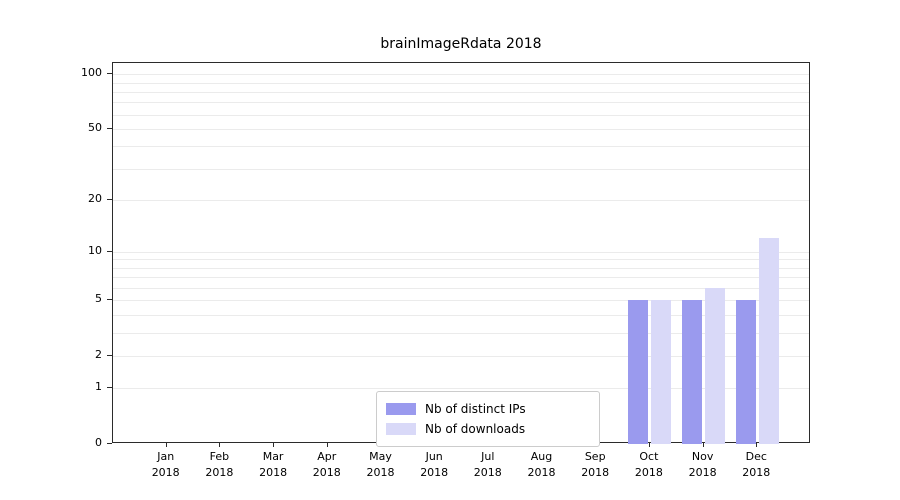 The height and width of the screenshot is (500, 900). What do you see at coordinates (692, 372) in the screenshot?
I see `bar-distinct-ips-nov` at bounding box center [692, 372].